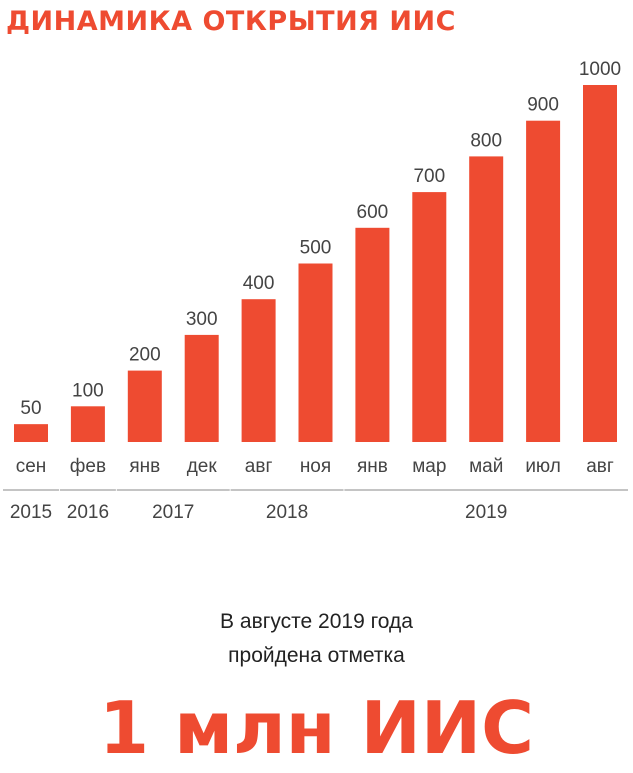  What do you see at coordinates (486, 140) in the screenshot?
I see `value-label: 800` at bounding box center [486, 140].